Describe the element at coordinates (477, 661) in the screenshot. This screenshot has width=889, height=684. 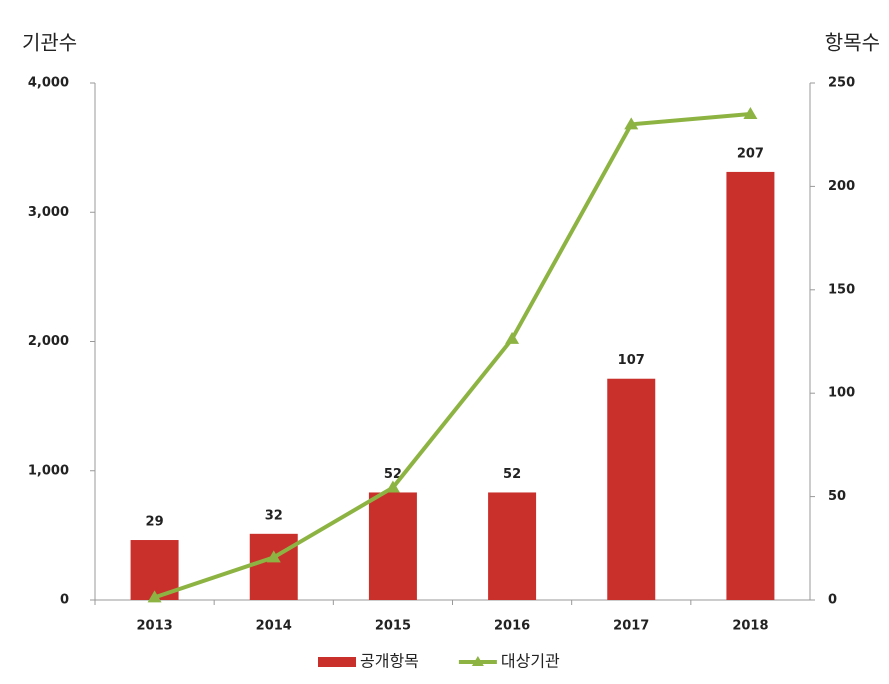
I see `legend-marker` at that location.